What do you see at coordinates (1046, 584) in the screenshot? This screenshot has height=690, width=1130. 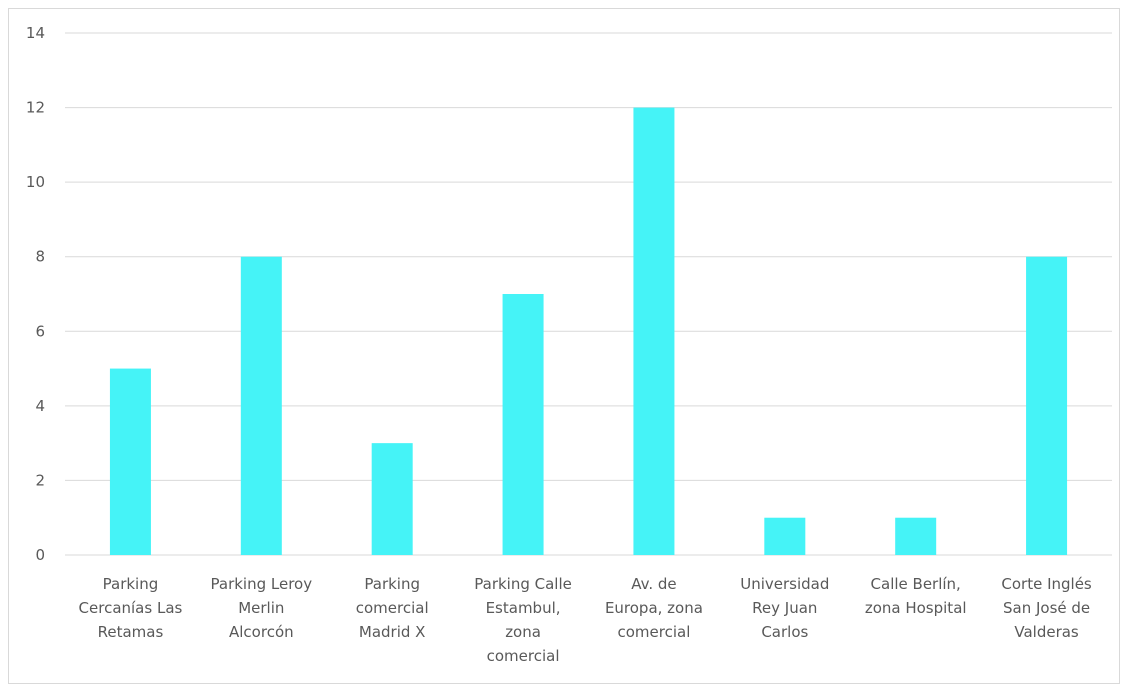 I see `x-tick-label-line: Corte Inglés` at bounding box center [1046, 584].